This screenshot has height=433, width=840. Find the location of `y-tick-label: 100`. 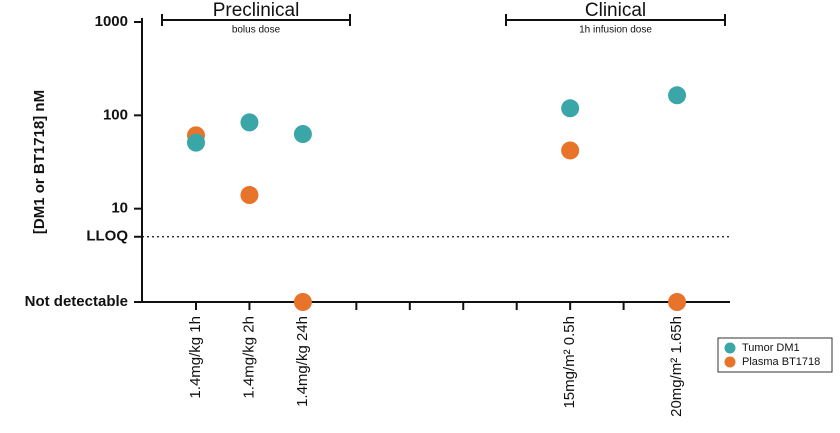

y-tick-label: 100 is located at coordinates (115, 114).